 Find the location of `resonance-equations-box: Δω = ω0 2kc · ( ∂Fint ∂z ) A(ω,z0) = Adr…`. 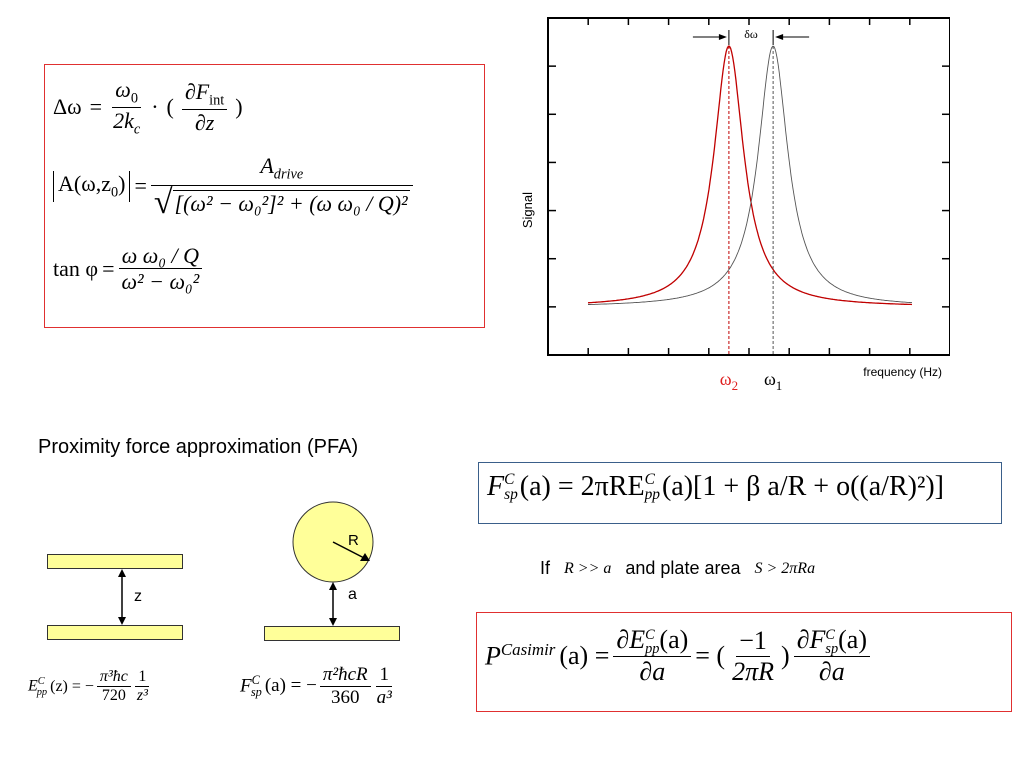

resonance-equations-box: Δω = ω0 2kc · ( ∂Fint ∂z ) A(ω,z0) = Adr… is located at coordinates (264, 196).